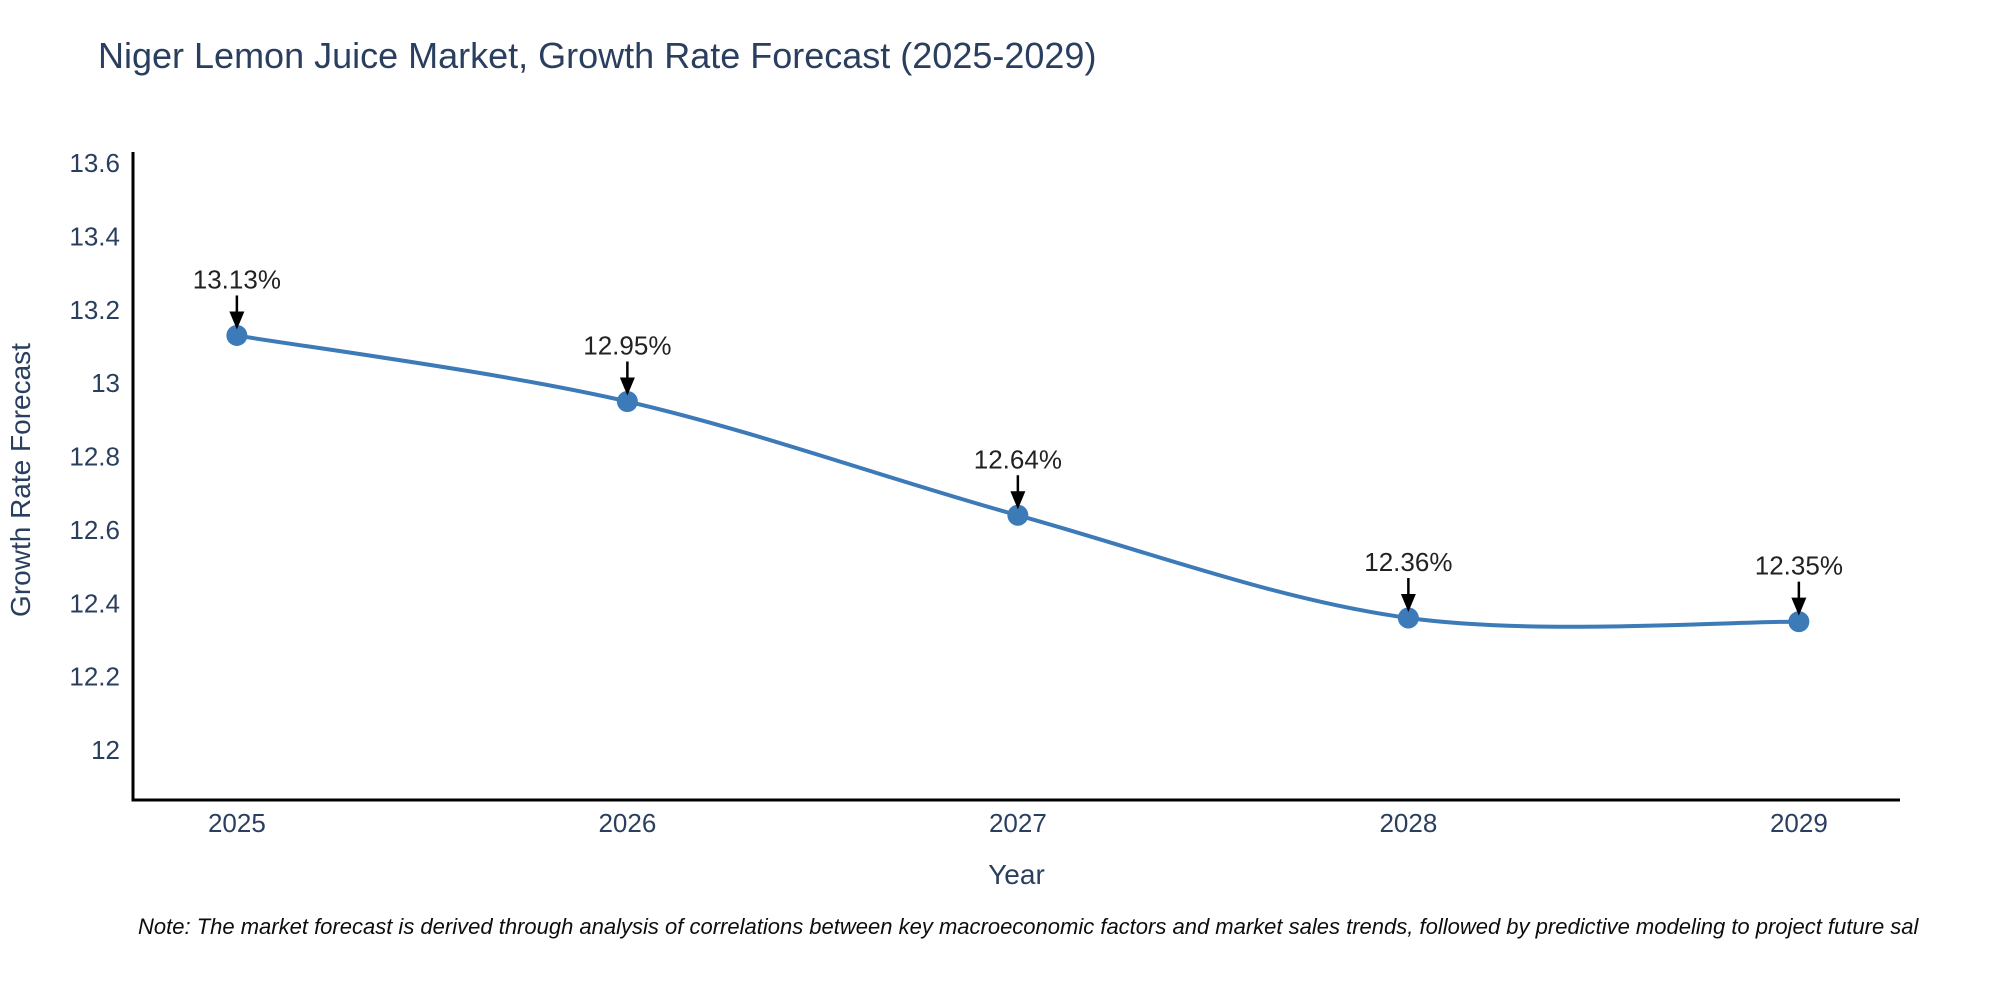  I want to click on x-axis-title: Year, so click(1016, 874).